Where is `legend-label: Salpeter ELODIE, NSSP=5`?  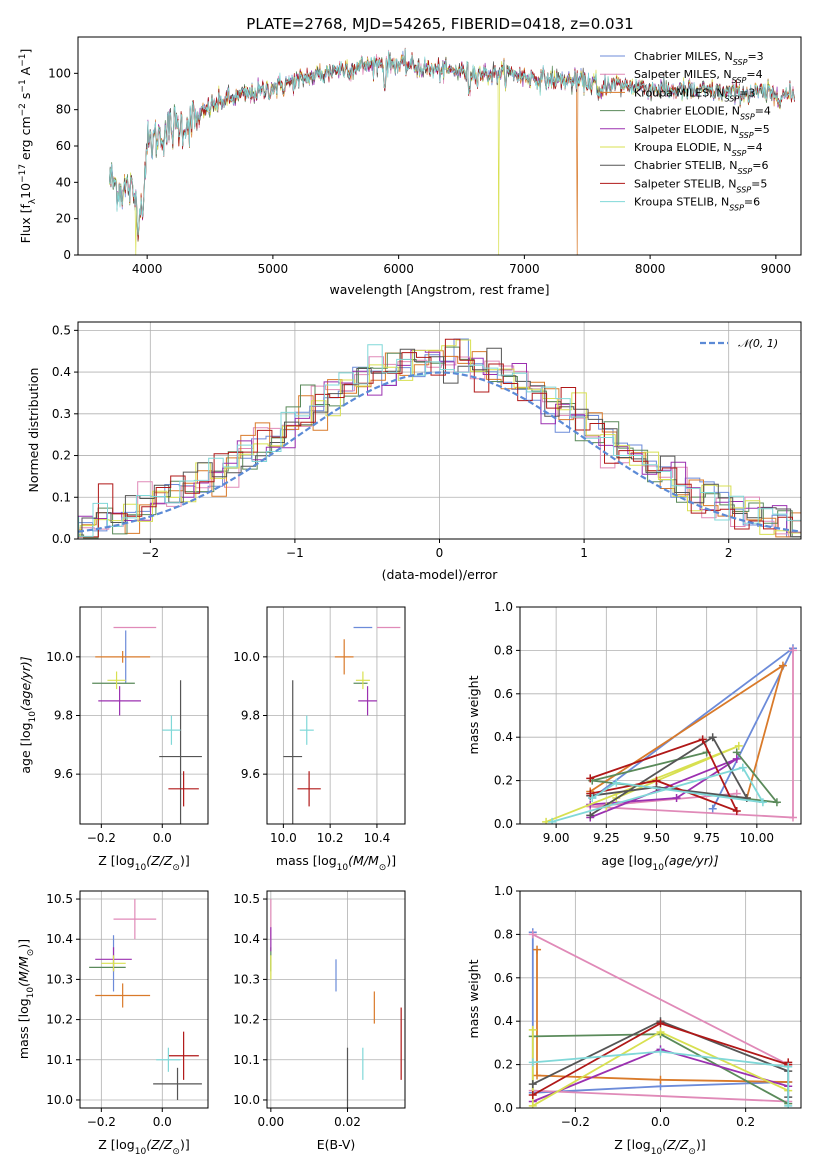
legend-label: Salpeter ELODIE, NSSP=5 is located at coordinates (702, 131).